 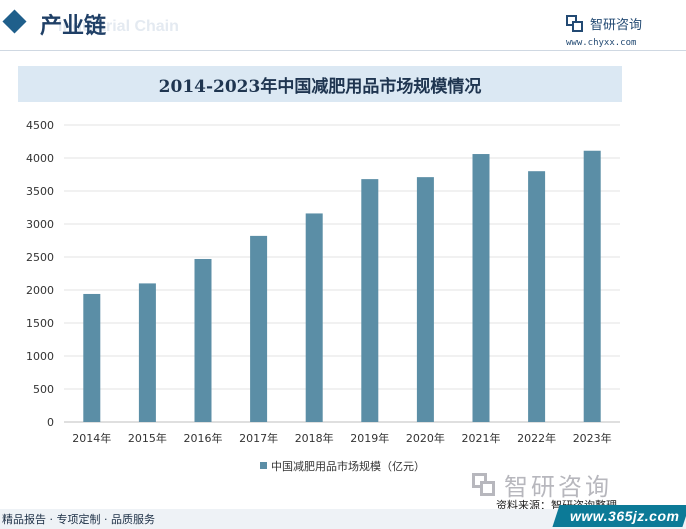 What do you see at coordinates (40, 224) in the screenshot?
I see `y-tick-label: 3000` at bounding box center [40, 224].